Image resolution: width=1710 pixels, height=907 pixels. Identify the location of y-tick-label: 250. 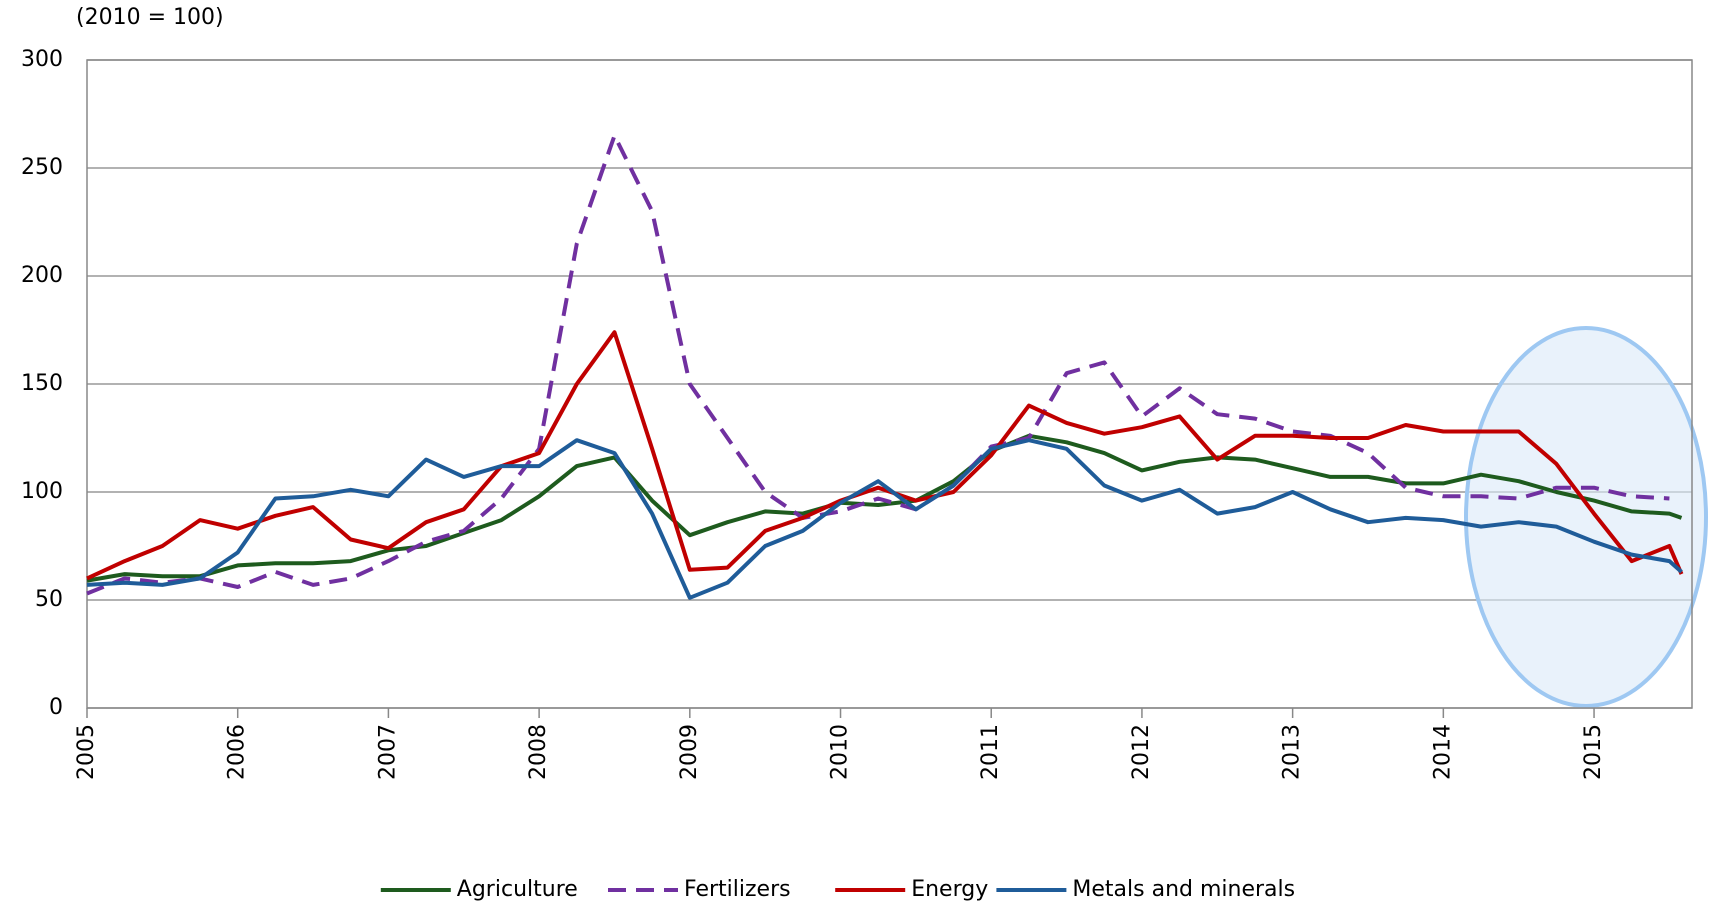
(42, 167).